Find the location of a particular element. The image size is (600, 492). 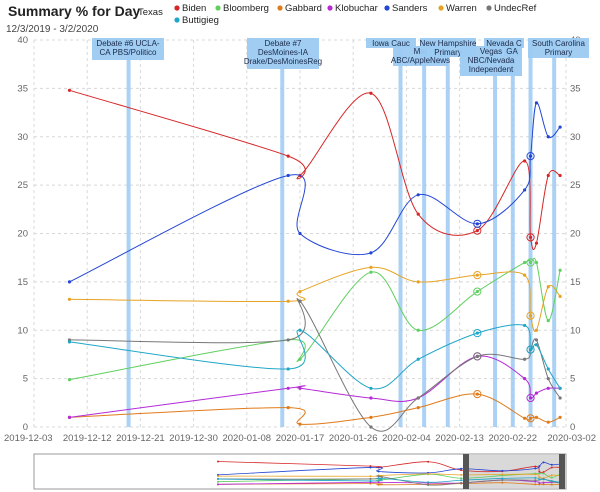

legend-item-gabbard: Gabbard is located at coordinates (303, 8).